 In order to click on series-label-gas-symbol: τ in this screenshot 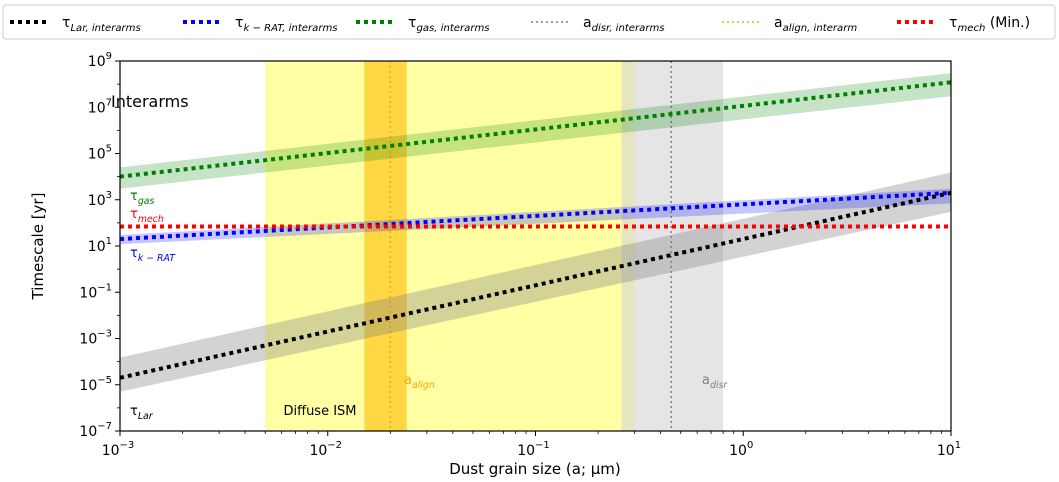, I will do `click(134, 196)`.